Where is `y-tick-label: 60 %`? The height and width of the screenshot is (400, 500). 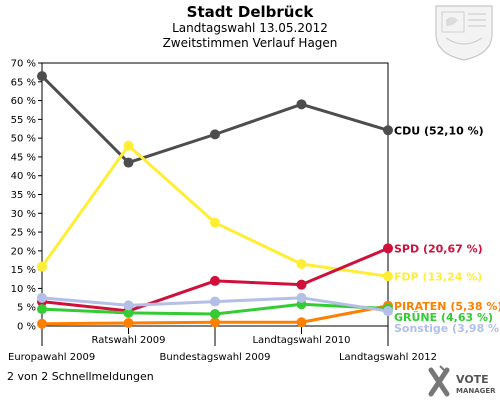 y-tick-label: 60 % is located at coordinates (23, 101).